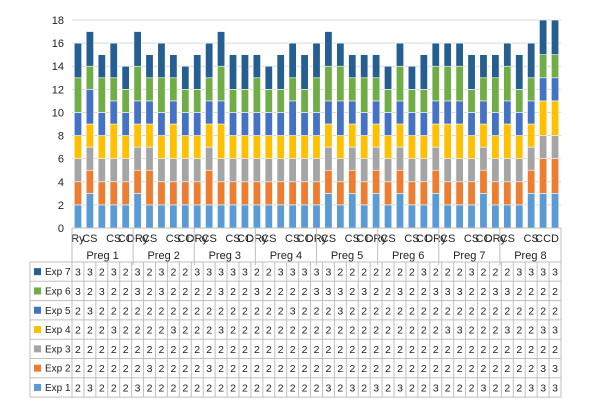 The width and height of the screenshot is (589, 409). What do you see at coordinates (61, 160) in the screenshot?
I see `y-tick-label: 6` at bounding box center [61, 160].